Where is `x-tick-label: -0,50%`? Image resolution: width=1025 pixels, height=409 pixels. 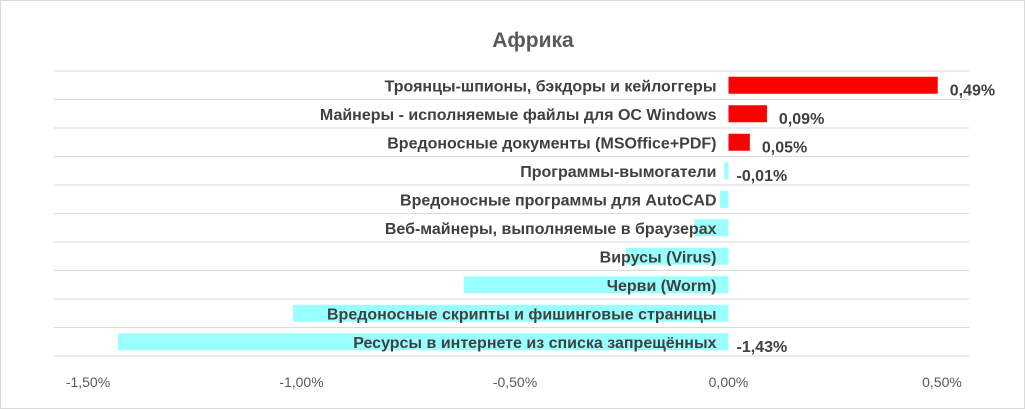
x-tick-label: -0,50% is located at coordinates (515, 382).